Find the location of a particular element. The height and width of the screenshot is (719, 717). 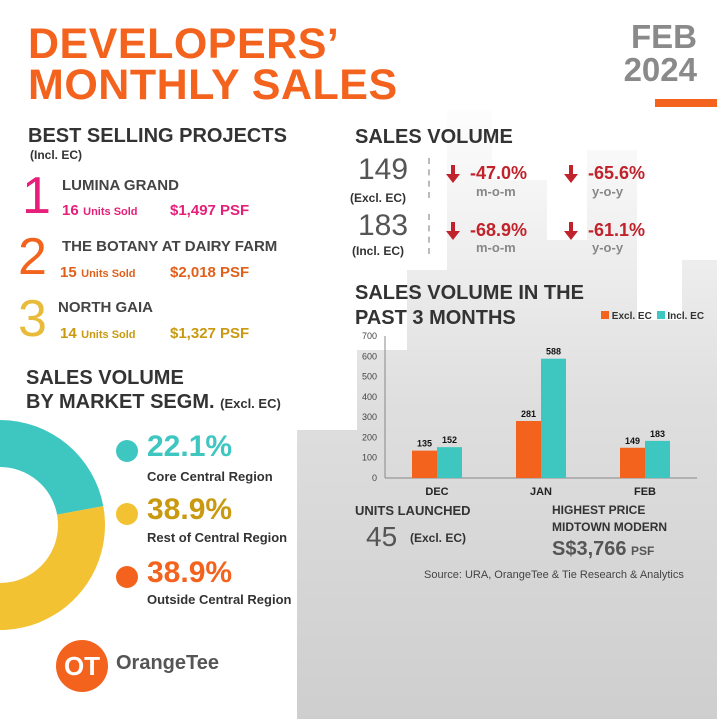

orange-dot-icon is located at coordinates (127, 577).